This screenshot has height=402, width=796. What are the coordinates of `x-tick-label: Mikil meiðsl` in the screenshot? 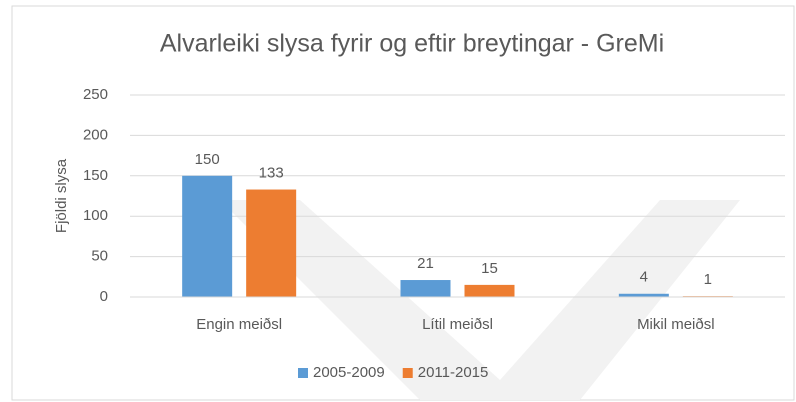 It's located at (676, 324).